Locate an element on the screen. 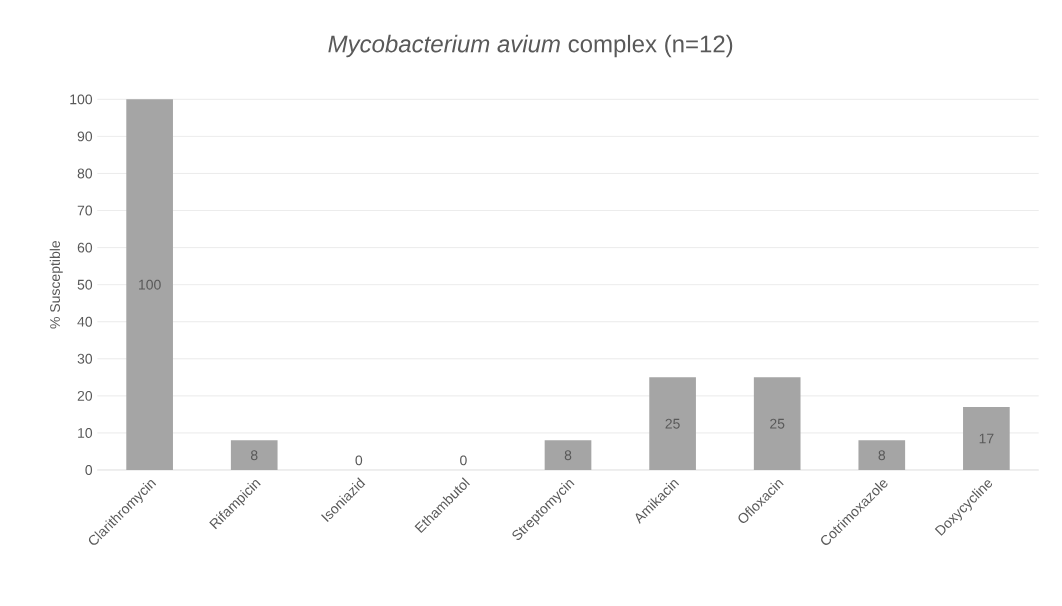 Image resolution: width=1062 pixels, height=606 pixels. y-tick-label: 50 is located at coordinates (85, 284).